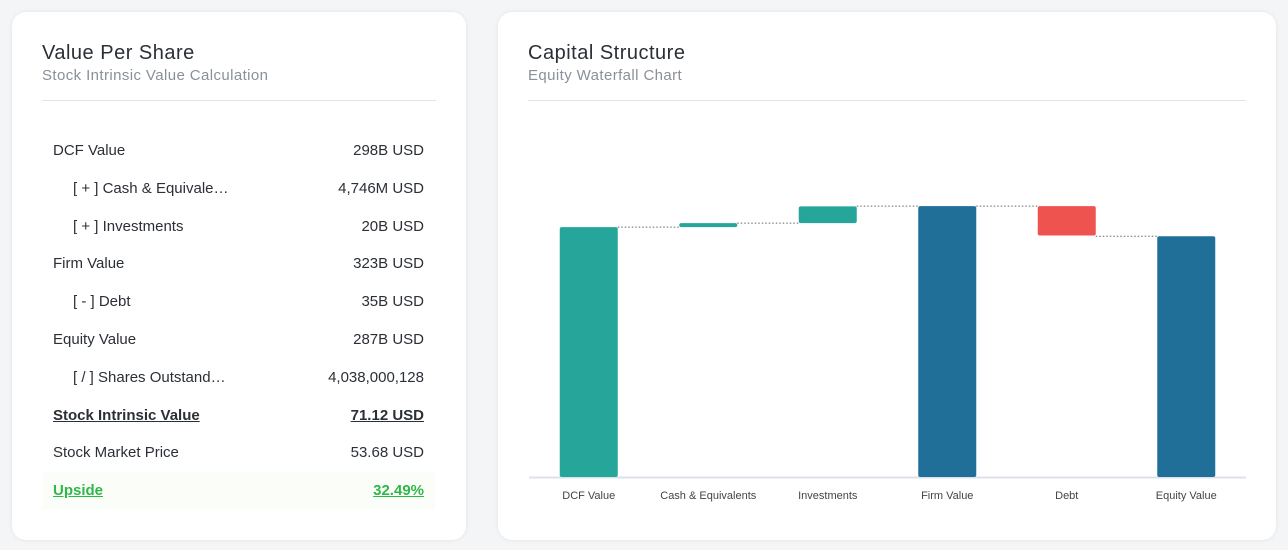  I want to click on row-value: 20B USD, so click(392, 226).